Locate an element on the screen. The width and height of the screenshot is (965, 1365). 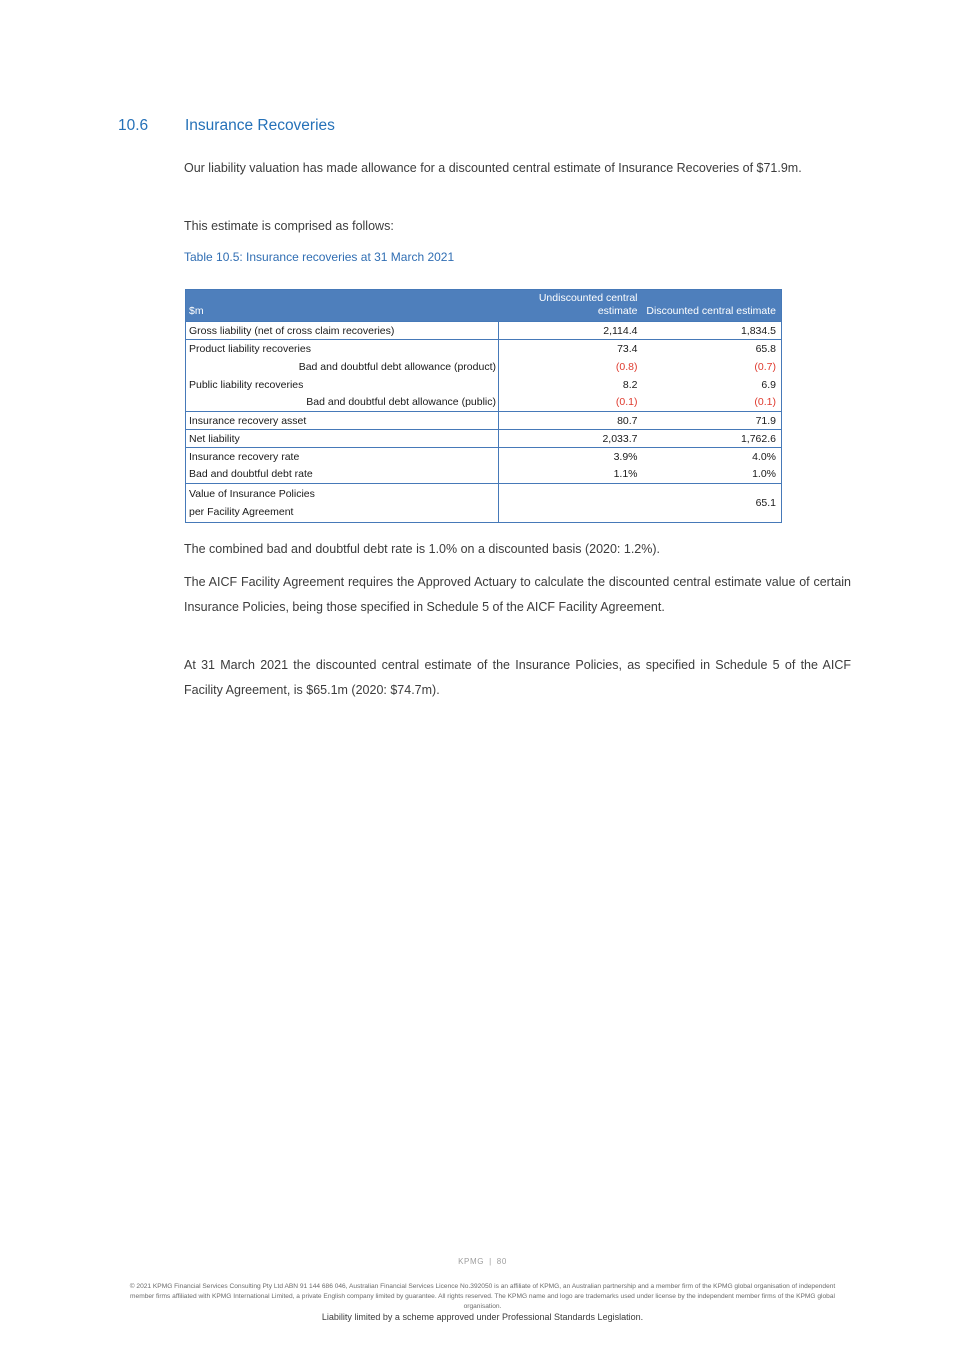
row-label: Public liability recoveries is located at coordinates (342, 384).